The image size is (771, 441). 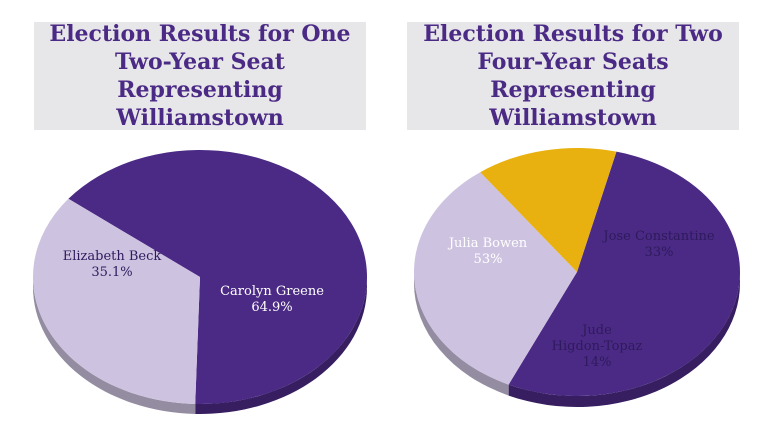 I want to click on chart-2-slice-jude-higdon-topaz, so click(x=548, y=209).